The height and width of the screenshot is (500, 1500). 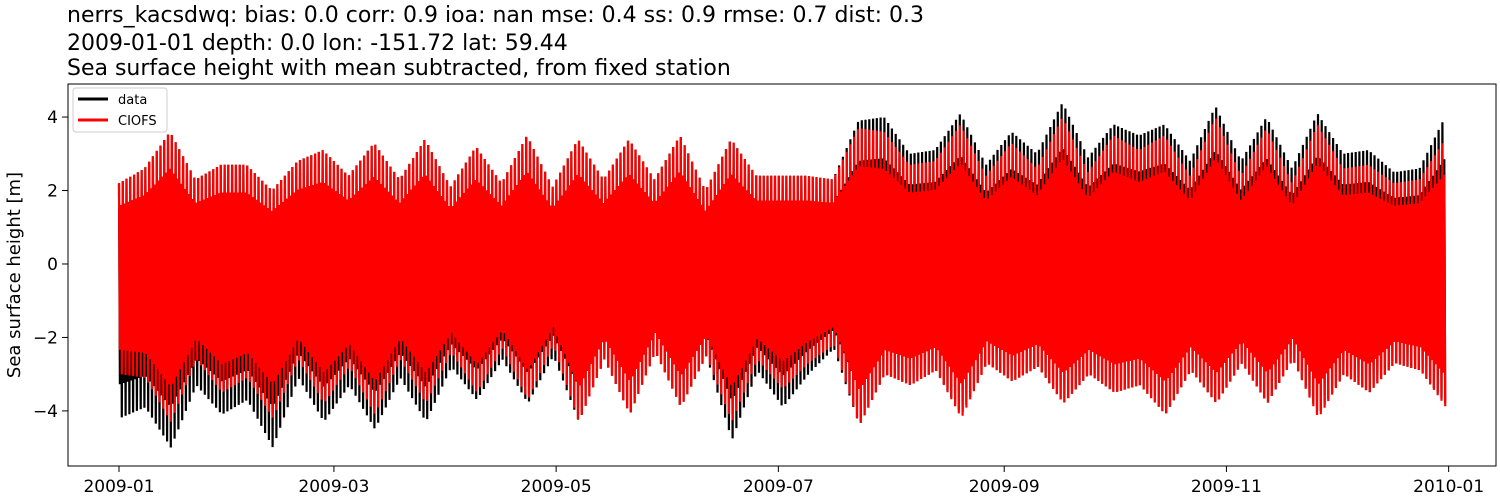 What do you see at coordinates (1004, 487) in the screenshot?
I see `x-tick-label: 2009-09` at bounding box center [1004, 487].